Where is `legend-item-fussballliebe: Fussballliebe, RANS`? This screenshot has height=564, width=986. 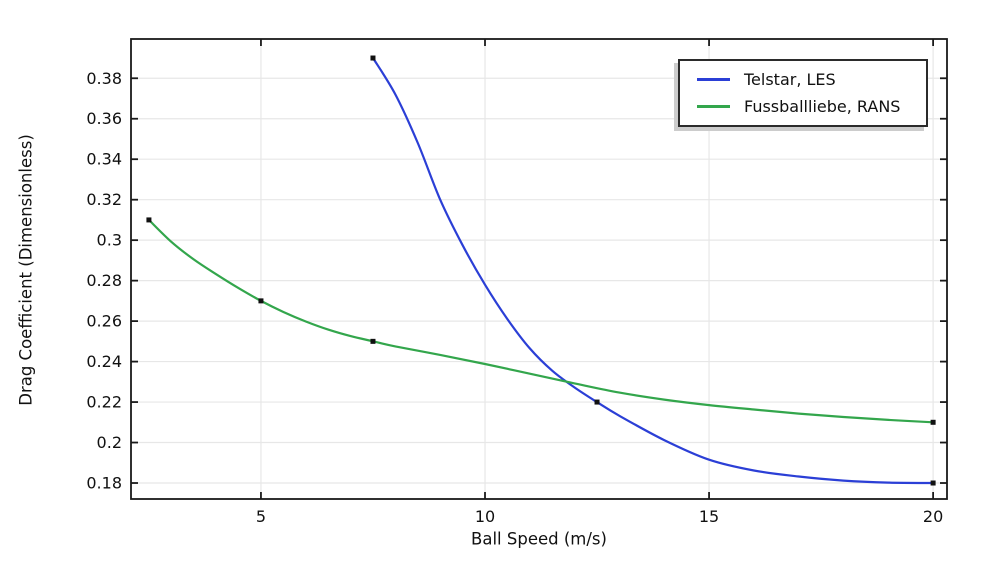 legend-item-fussballliebe: Fussballliebe, RANS is located at coordinates (811, 107).